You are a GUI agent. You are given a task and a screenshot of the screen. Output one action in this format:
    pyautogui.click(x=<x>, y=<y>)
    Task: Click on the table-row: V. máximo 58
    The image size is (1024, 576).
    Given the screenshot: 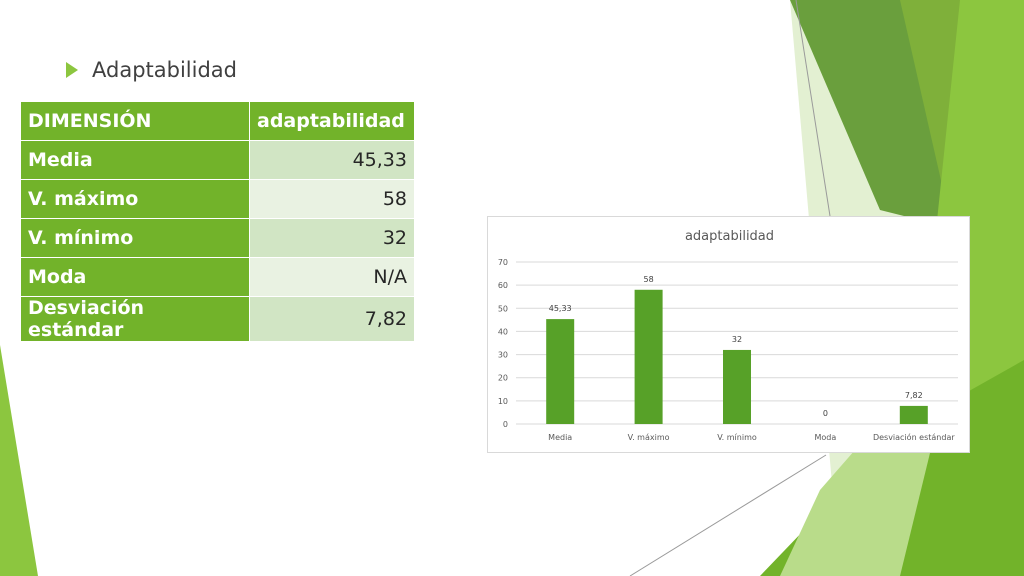 What is the action you would take?
    pyautogui.click(x=217, y=199)
    